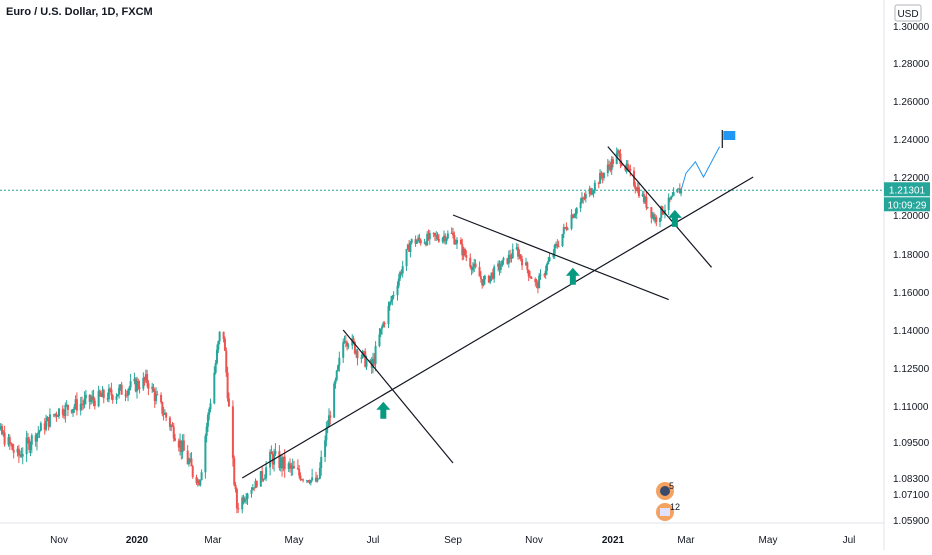 The image size is (932, 555). What do you see at coordinates (911, 521) in the screenshot?
I see `price-tick-label: 1.05900` at bounding box center [911, 521].